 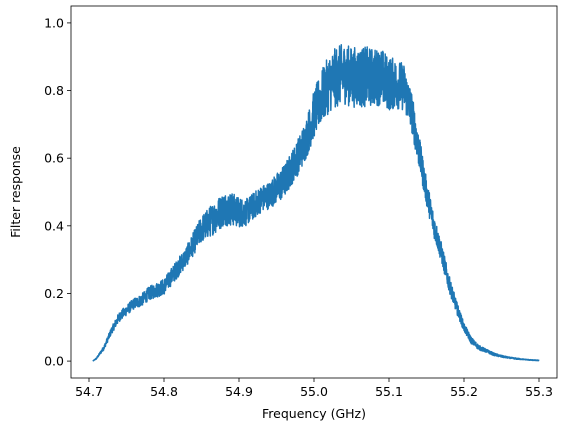 What do you see at coordinates (89, 391) in the screenshot?
I see `x-tick-label: 54.7` at bounding box center [89, 391].